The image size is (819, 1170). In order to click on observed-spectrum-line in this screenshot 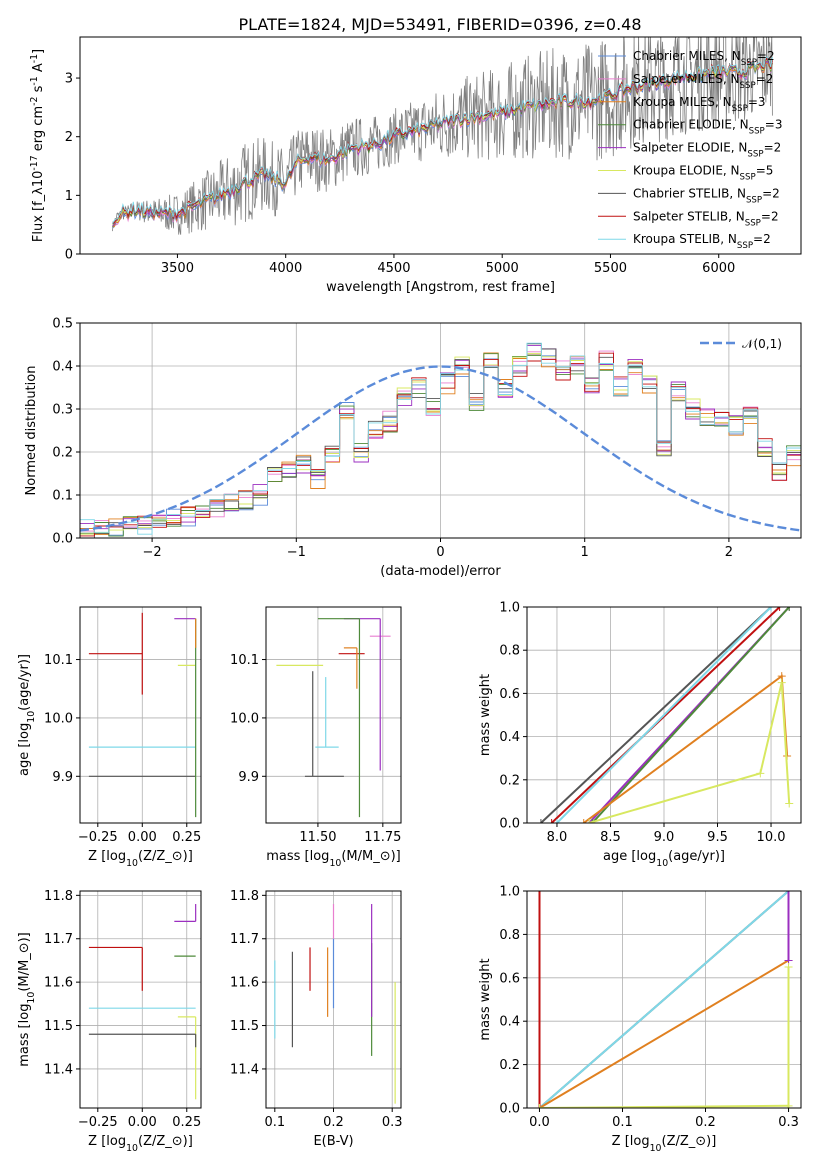, I will do `click(442, 136)`.